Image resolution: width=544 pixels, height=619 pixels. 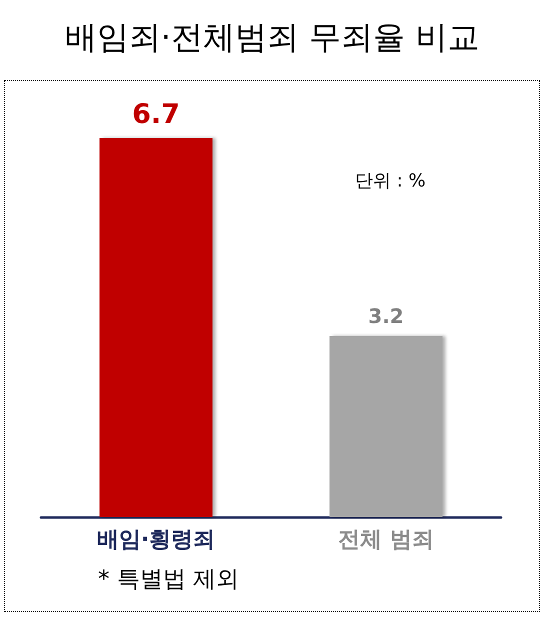 I want to click on data-label: 3.2, so click(x=386, y=316).